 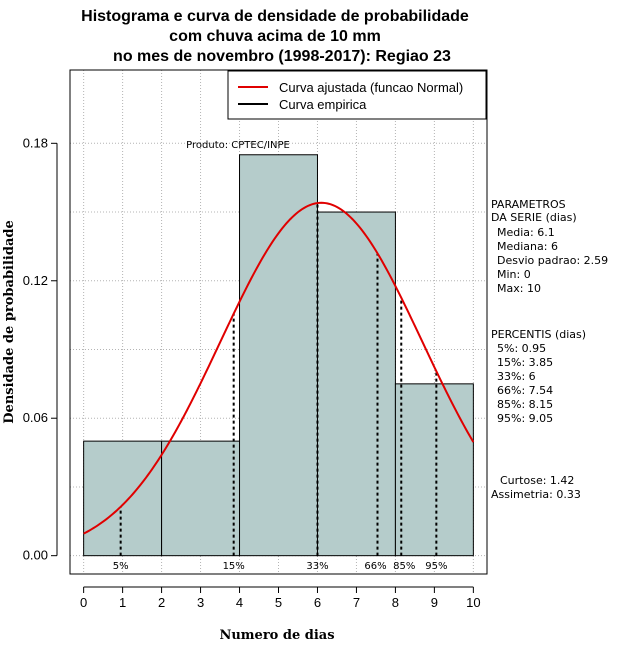 I want to click on percentil-95: 95%: 9.05, so click(x=525, y=418).